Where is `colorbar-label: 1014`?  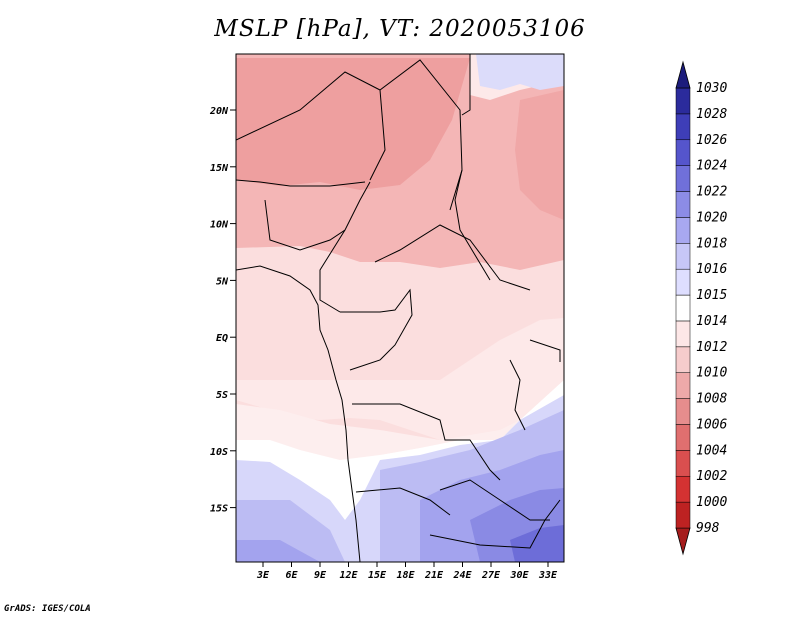
colorbar-label: 1014 is located at coordinates (711, 321).